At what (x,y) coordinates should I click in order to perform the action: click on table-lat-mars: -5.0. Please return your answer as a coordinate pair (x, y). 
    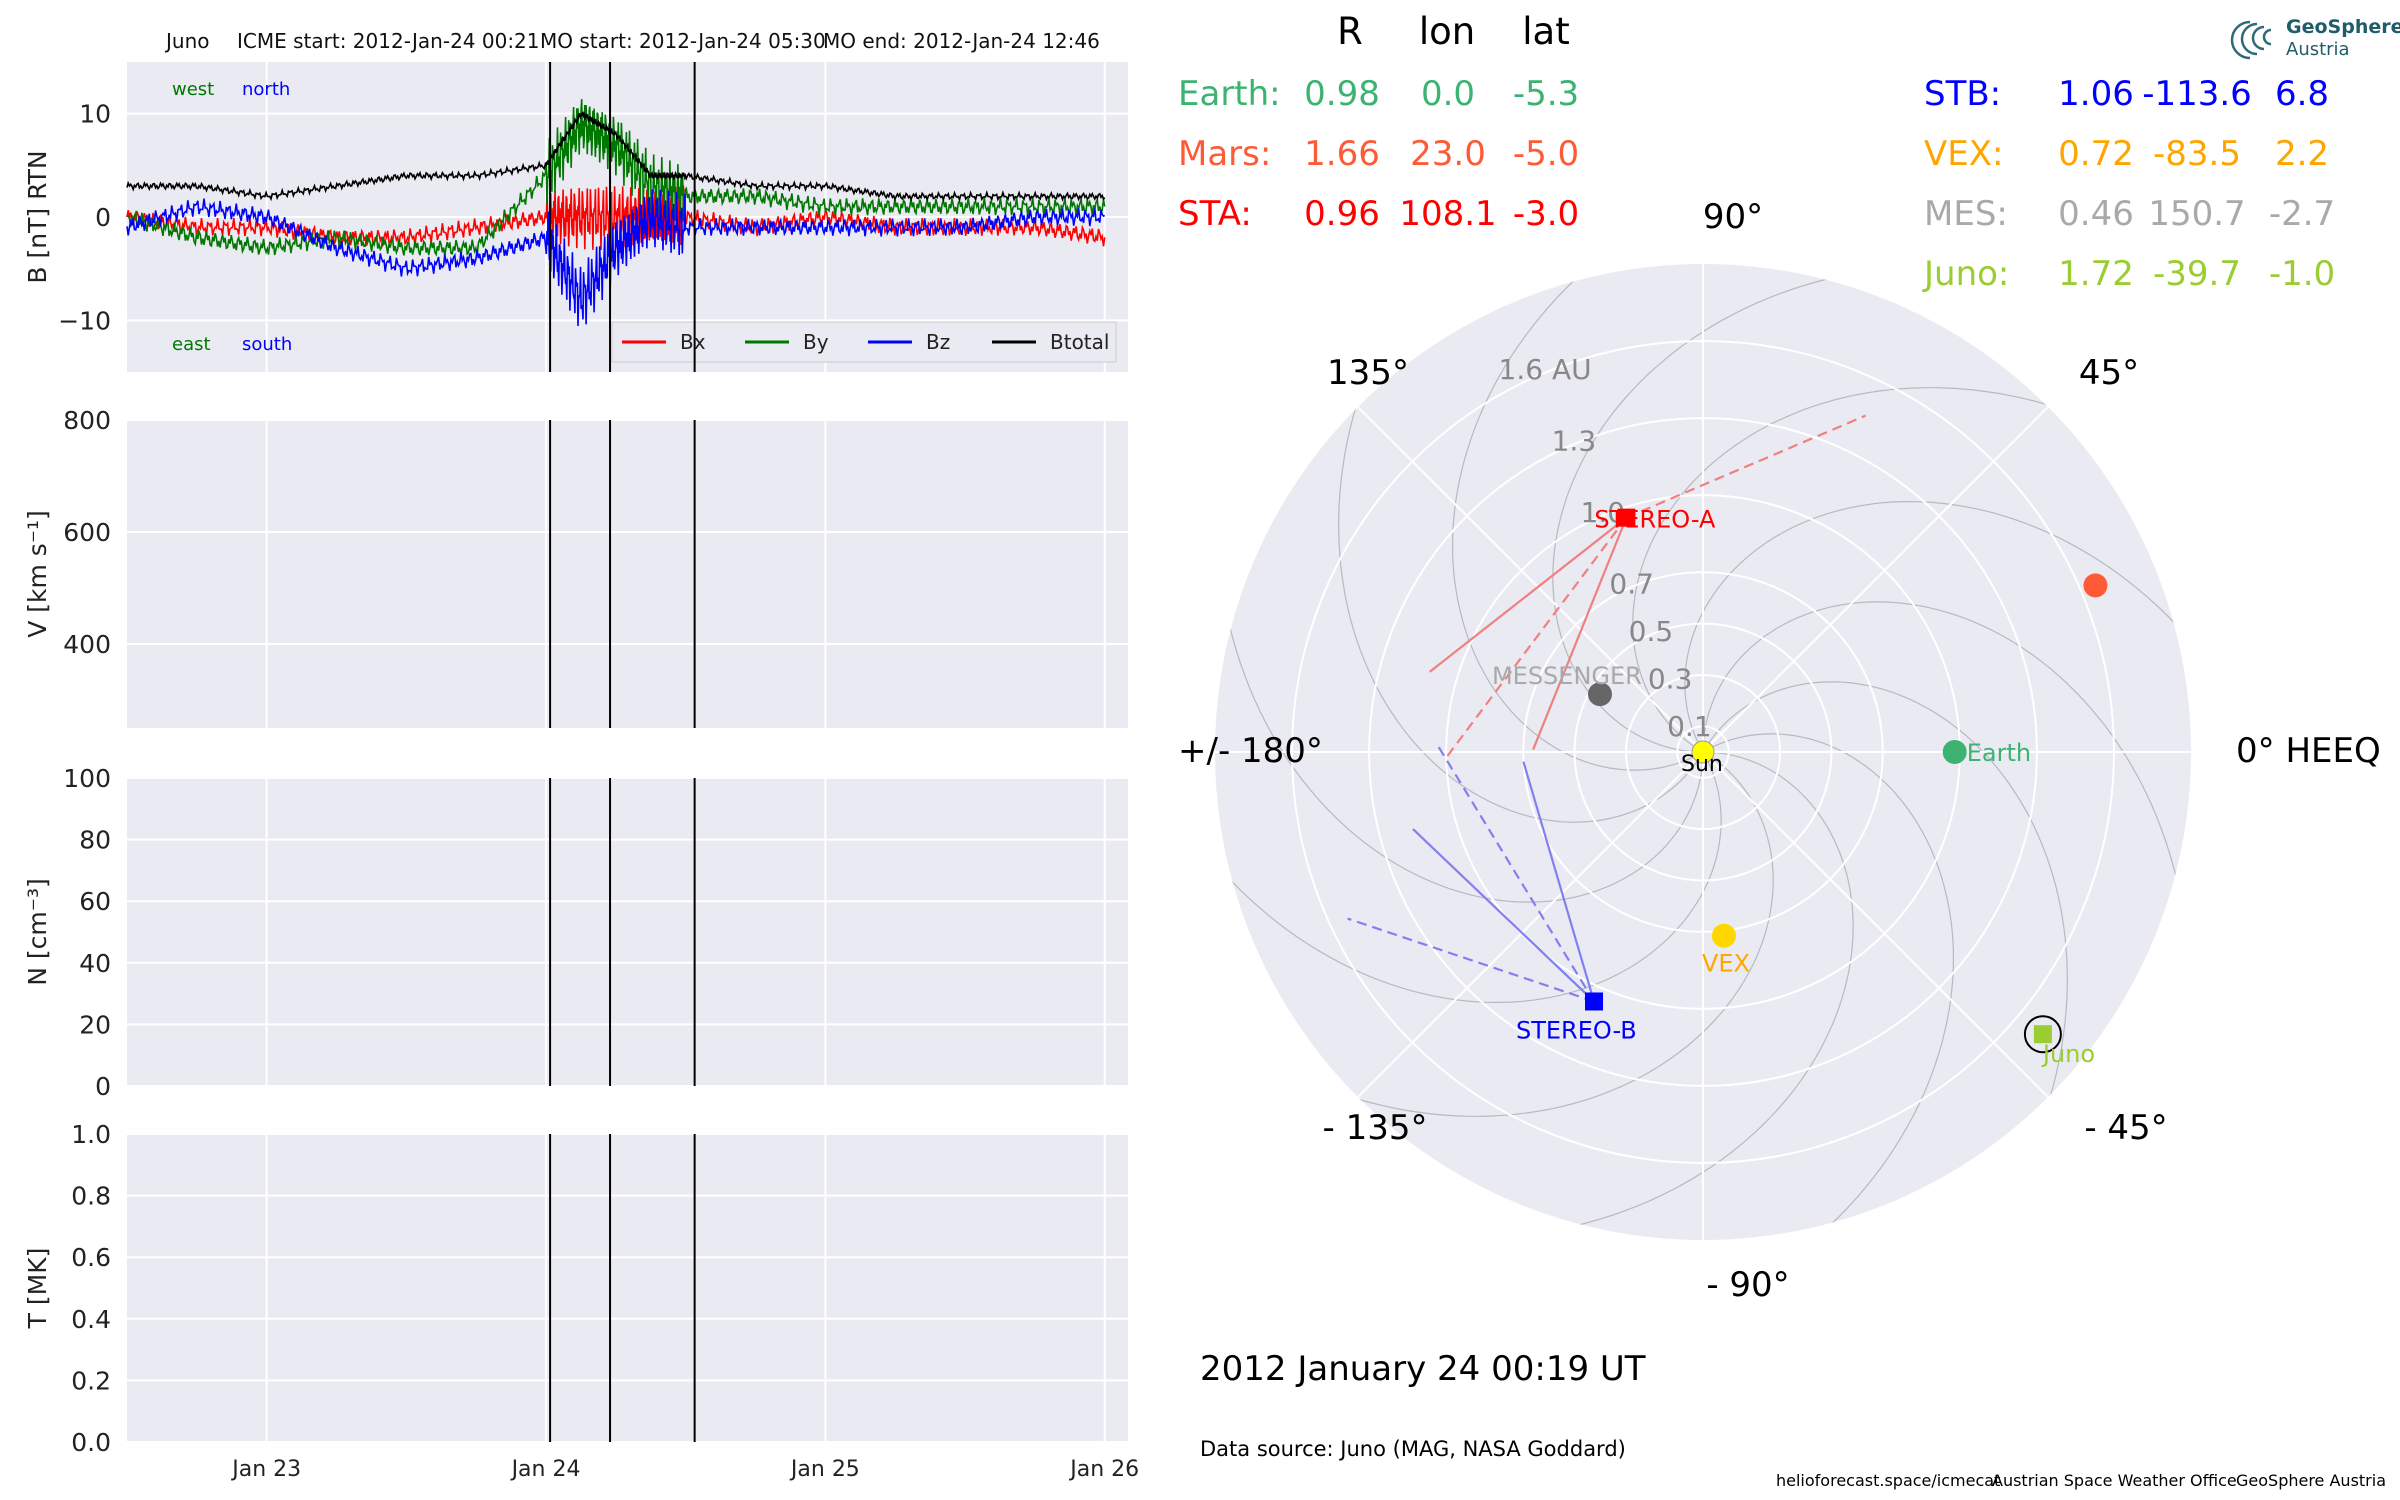
    Looking at the image, I should click on (1546, 154).